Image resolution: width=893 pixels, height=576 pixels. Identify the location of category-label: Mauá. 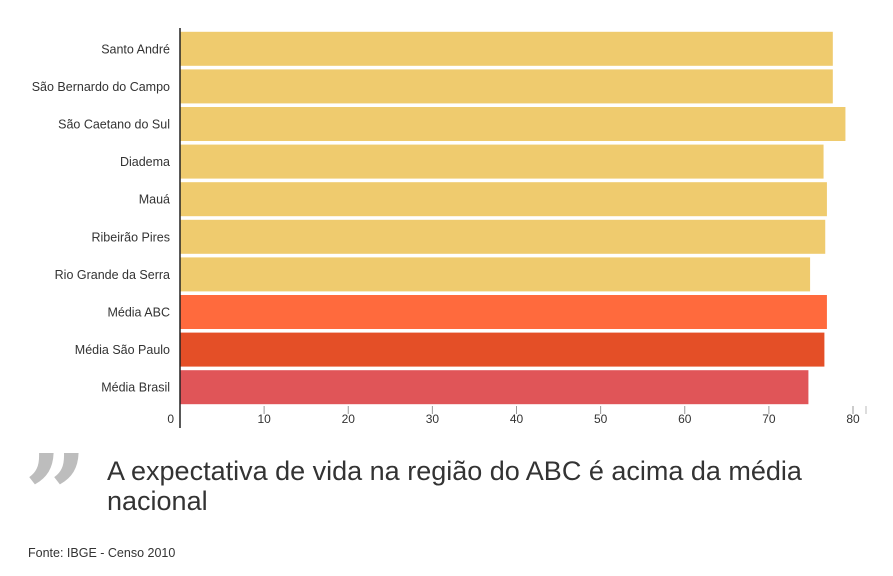
(154, 200).